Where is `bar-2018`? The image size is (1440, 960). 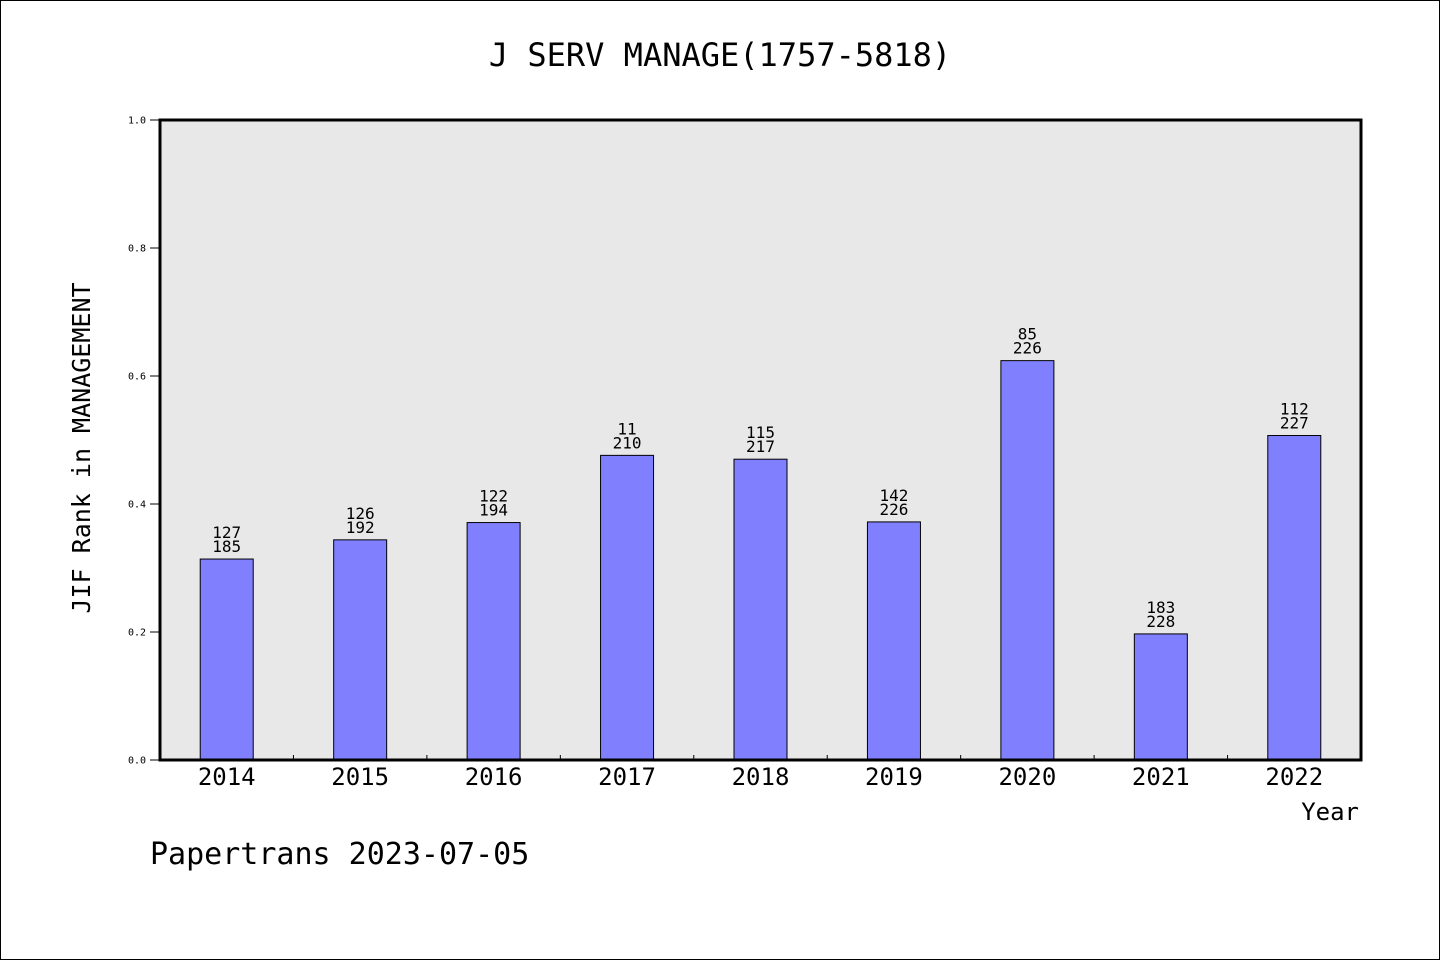 bar-2018 is located at coordinates (760, 609).